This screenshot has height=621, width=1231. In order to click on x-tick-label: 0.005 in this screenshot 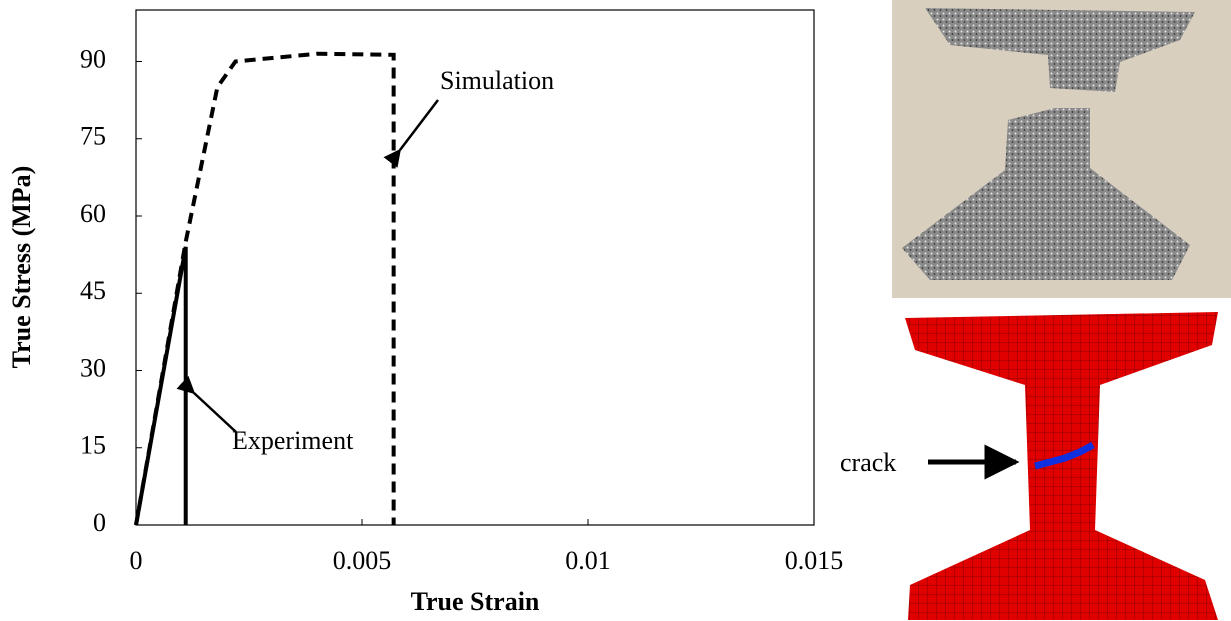, I will do `click(362, 560)`.